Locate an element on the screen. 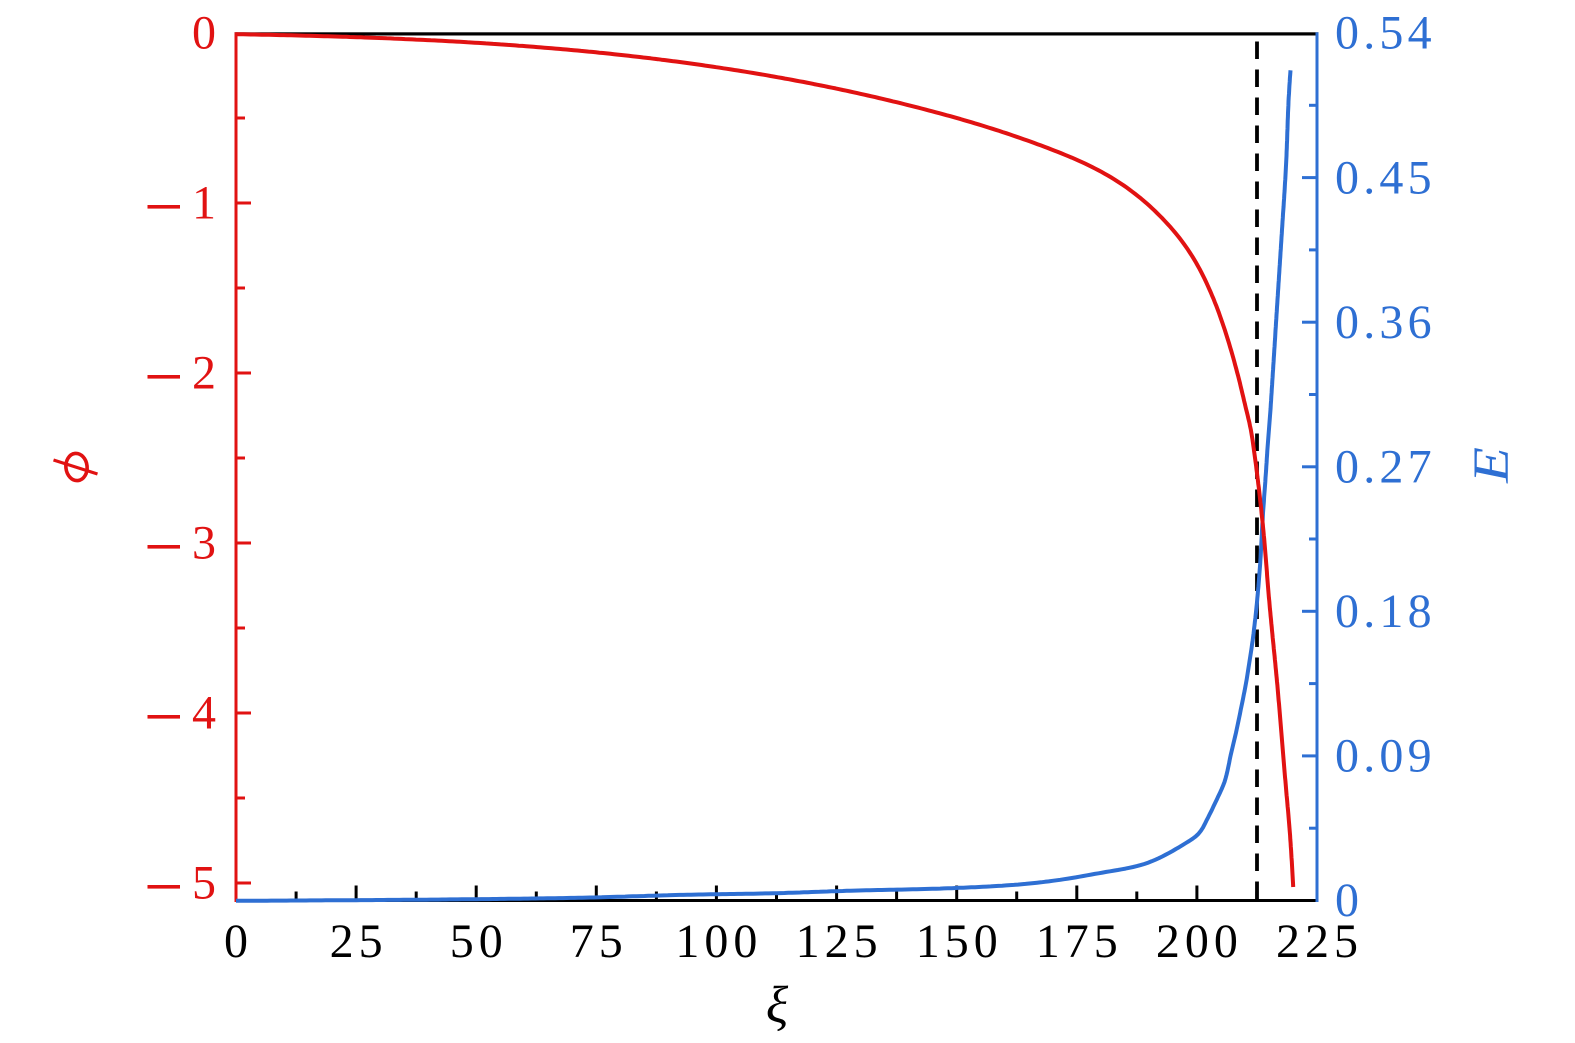  svg-text: 0.36 is located at coordinates (1385, 322).